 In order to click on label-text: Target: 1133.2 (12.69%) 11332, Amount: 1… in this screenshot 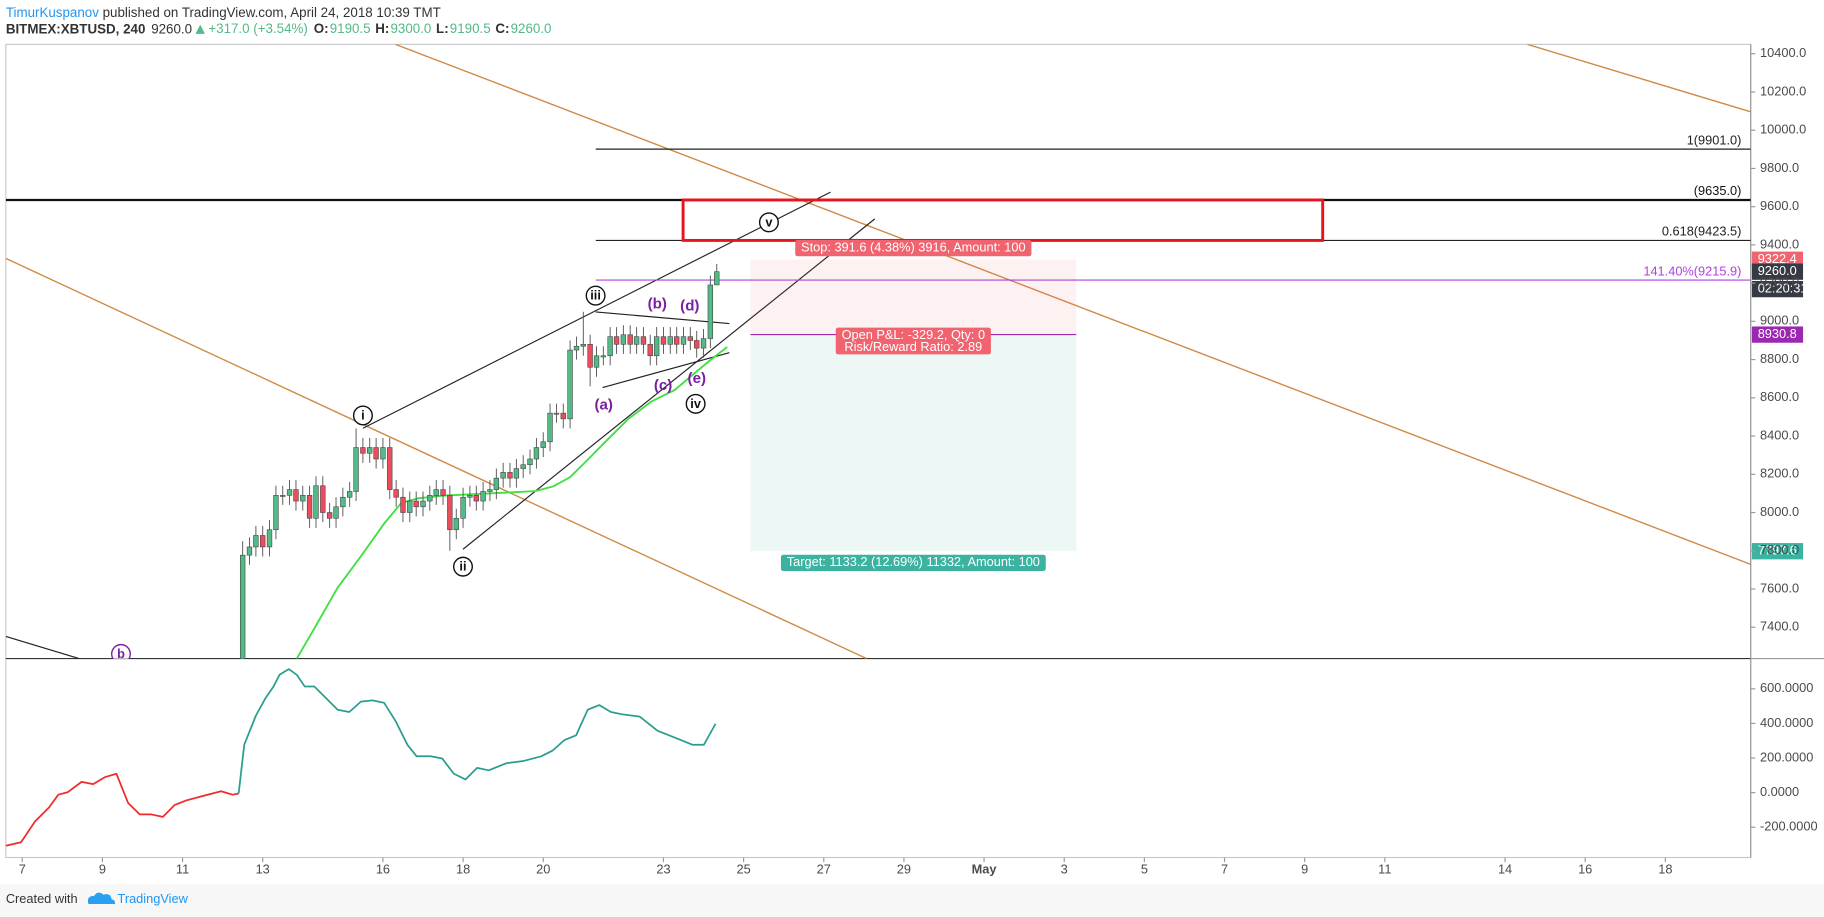, I will do `click(913, 561)`.